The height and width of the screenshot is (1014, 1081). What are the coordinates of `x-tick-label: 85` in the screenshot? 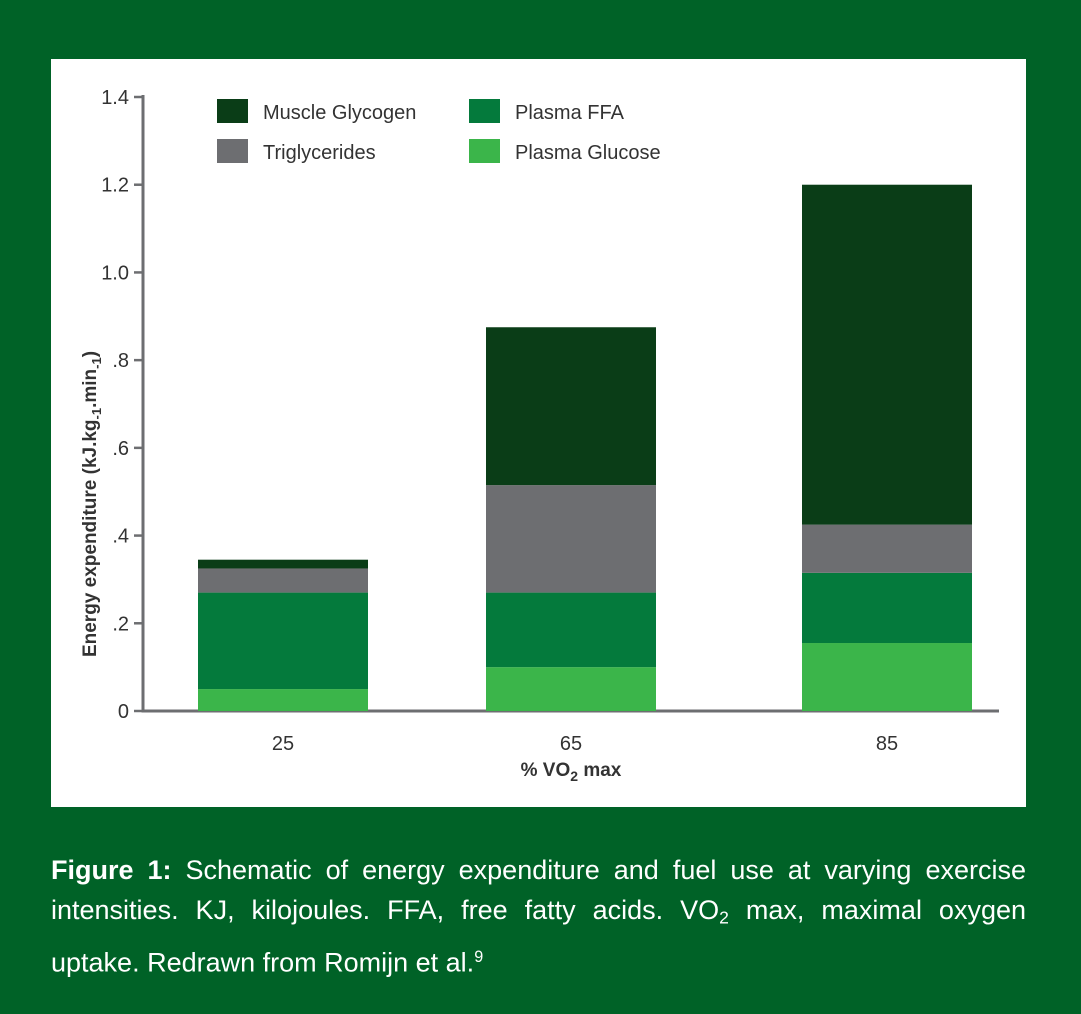 It's located at (887, 744).